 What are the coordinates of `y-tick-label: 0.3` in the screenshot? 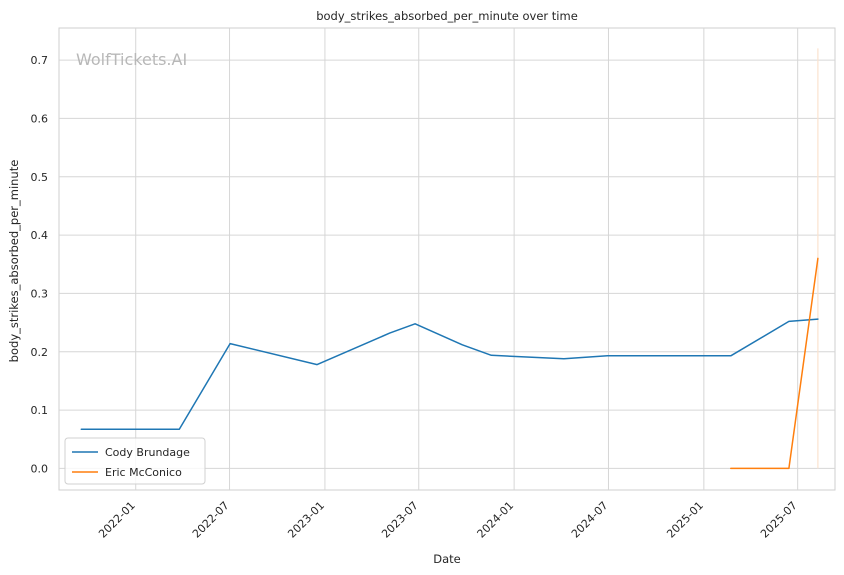 It's located at (40, 293).